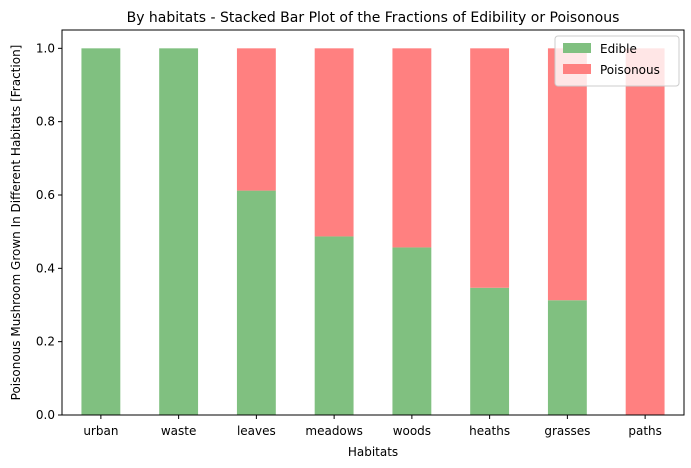 The width and height of the screenshot is (691, 468). Describe the element at coordinates (567, 431) in the screenshot. I see `x-tick-label-grasses: grasses` at that location.